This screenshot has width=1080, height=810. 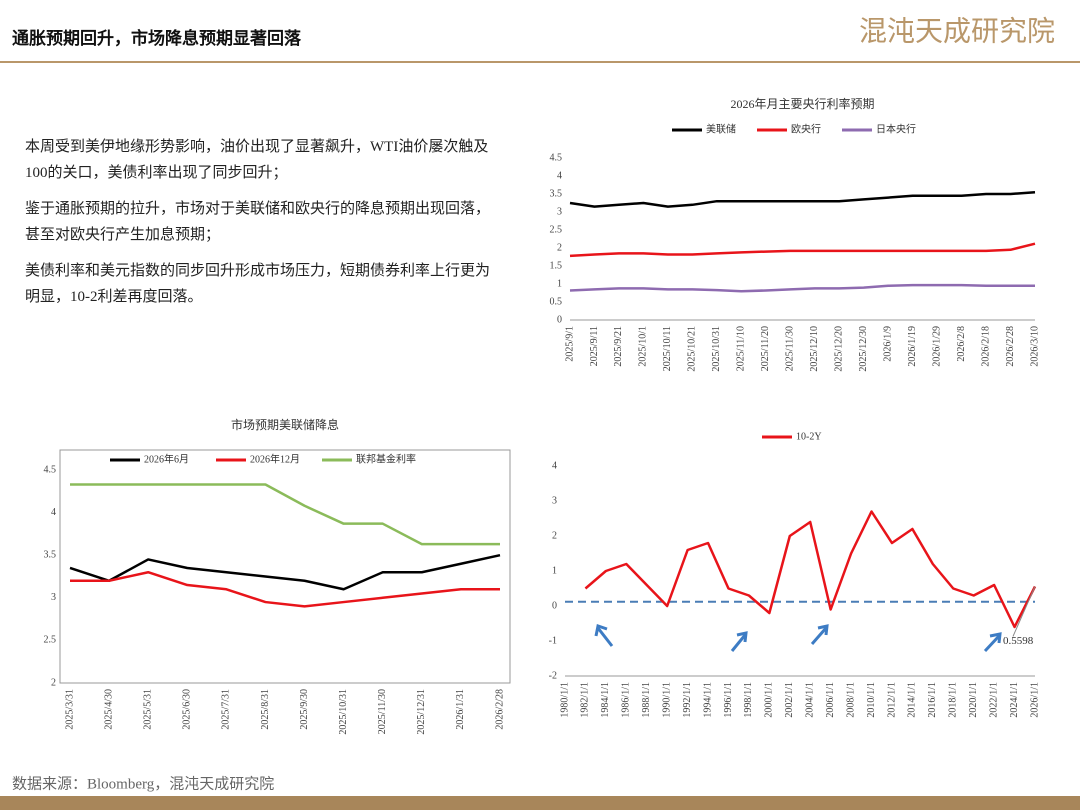 I want to click on x-tick-label: 2026/1/31, so click(x=460, y=709).